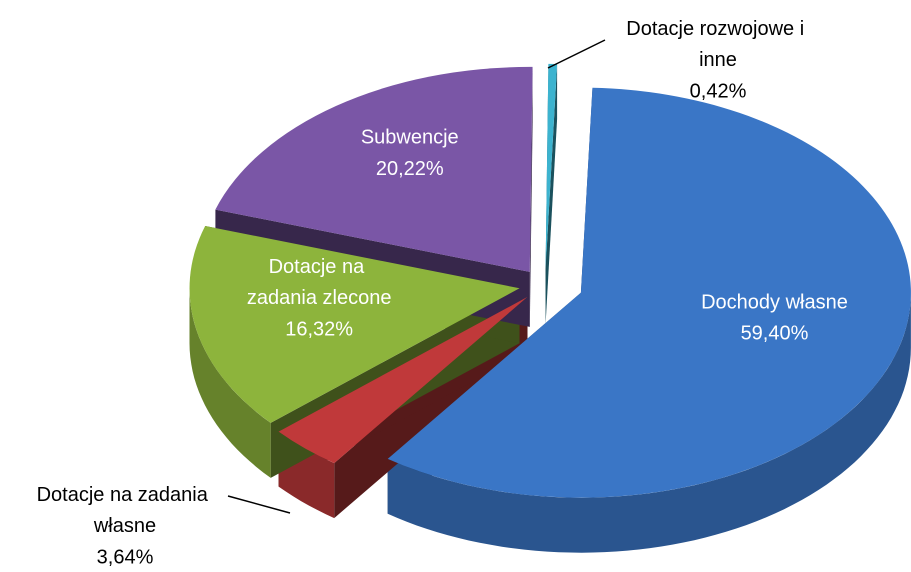 This screenshot has width=911, height=572. What do you see at coordinates (410, 138) in the screenshot?
I see `slice-label: Subwencje` at bounding box center [410, 138].